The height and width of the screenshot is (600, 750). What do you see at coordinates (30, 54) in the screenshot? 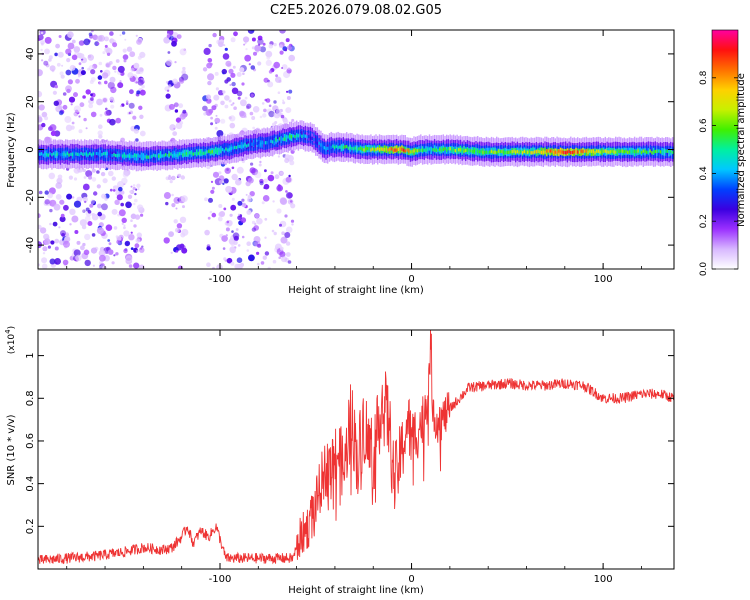
I see `y-tick-label: 40` at bounding box center [30, 54].